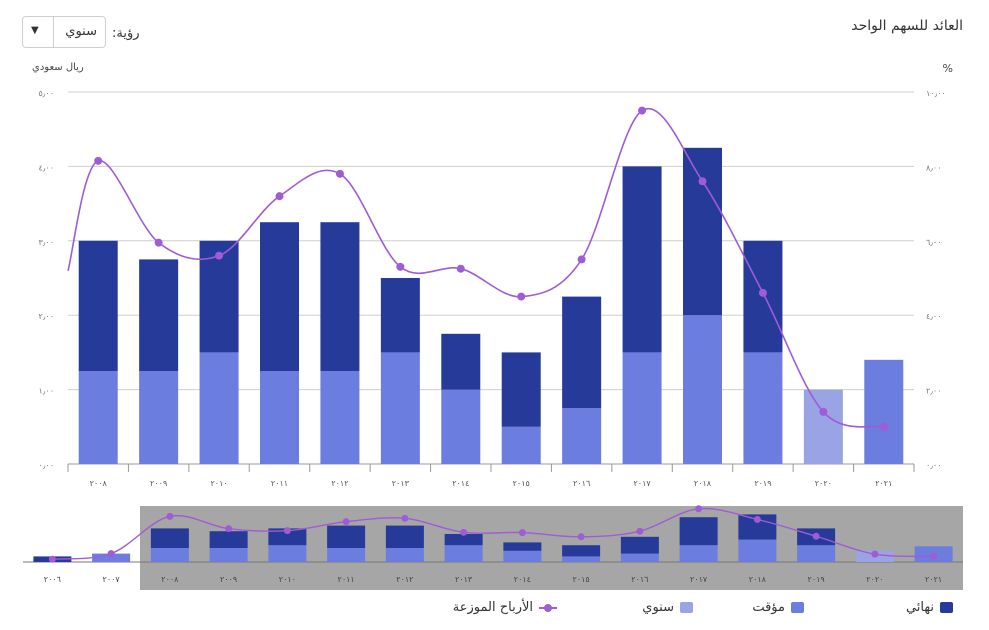 Image resolution: width=989 pixels, height=630 pixels. What do you see at coordinates (346, 579) in the screenshot?
I see `navigator-tick-label: ٢٠١١` at bounding box center [346, 579].